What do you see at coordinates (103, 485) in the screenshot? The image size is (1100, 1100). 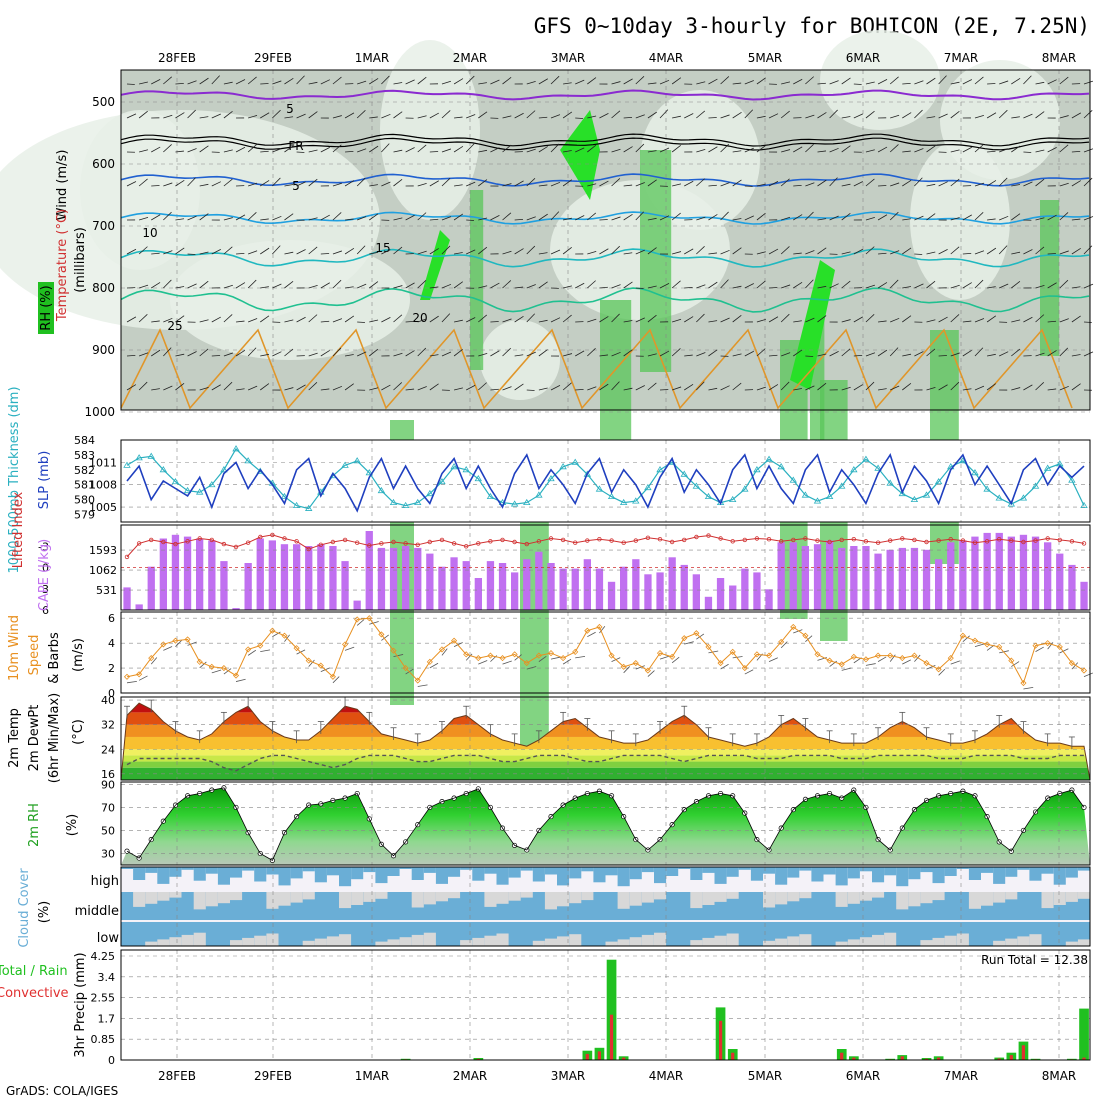 I see `slp-tick: 1008` at bounding box center [103, 485].